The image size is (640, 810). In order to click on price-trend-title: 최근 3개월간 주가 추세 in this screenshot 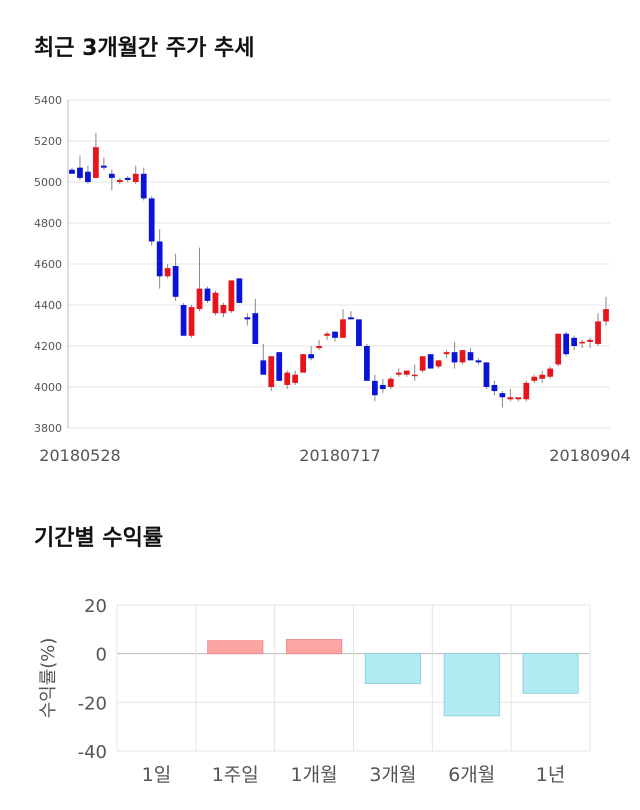, I will do `click(144, 48)`.